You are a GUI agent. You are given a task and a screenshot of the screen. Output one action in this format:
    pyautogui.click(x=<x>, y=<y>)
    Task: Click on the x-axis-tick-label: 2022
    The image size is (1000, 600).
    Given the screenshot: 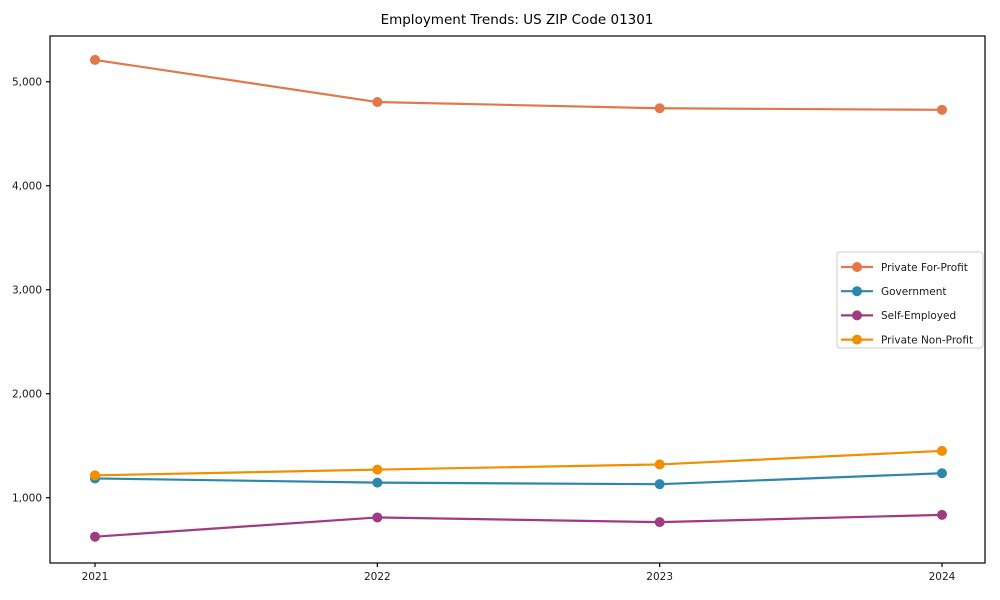 What is the action you would take?
    pyautogui.click(x=377, y=577)
    